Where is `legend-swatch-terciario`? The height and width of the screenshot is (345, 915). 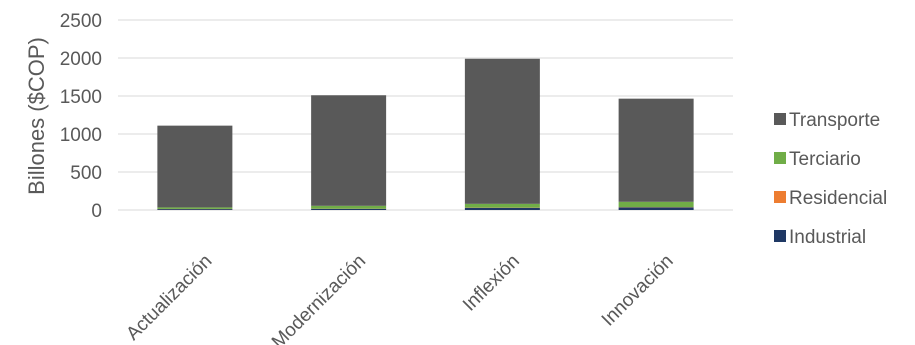
legend-swatch-terciario is located at coordinates (780, 158).